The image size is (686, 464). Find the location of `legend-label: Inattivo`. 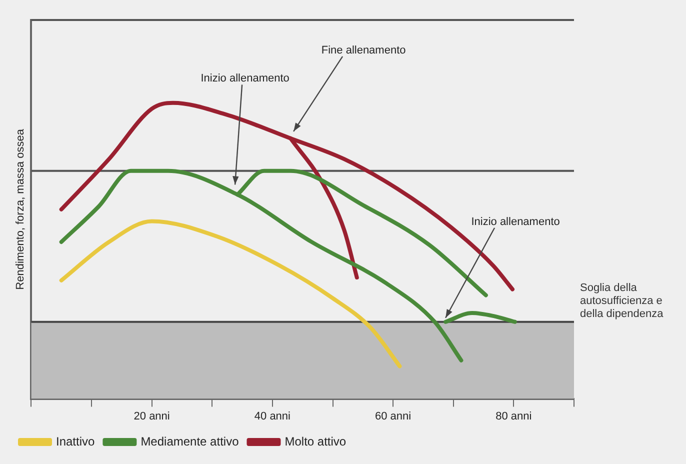

legend-label: Inattivo is located at coordinates (76, 441).